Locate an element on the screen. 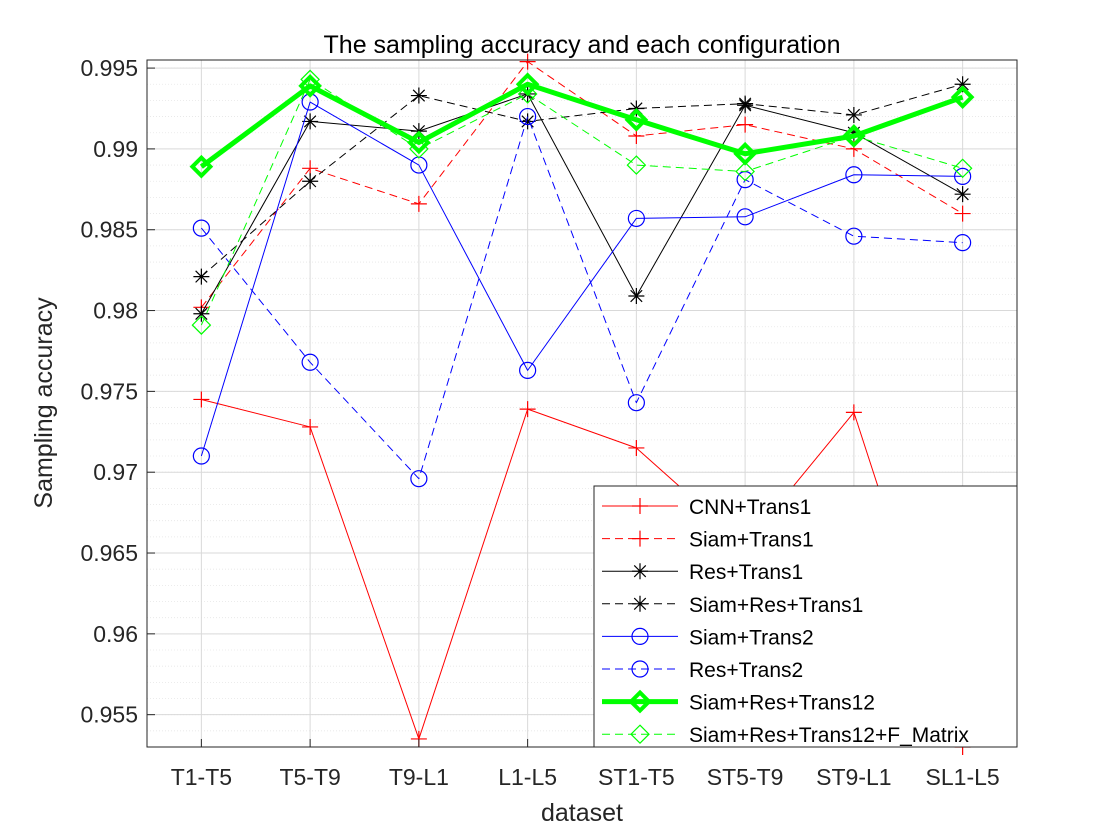 This screenshot has width=1120, height=840. legend-entry: Siam+Res+Trans12+F_Matrix is located at coordinates (785, 735).